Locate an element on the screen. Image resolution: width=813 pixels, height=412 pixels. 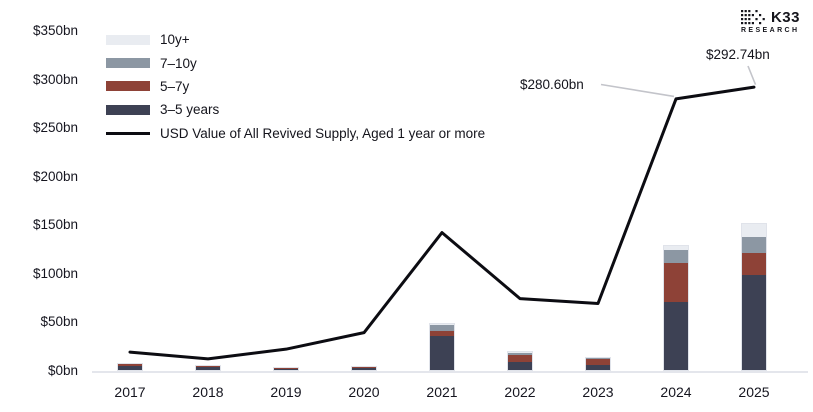
x-axis-label: 2024 is located at coordinates (676, 392).